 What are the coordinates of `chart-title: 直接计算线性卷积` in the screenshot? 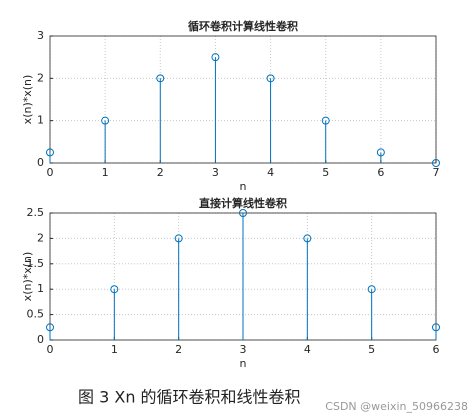 It's located at (243, 203).